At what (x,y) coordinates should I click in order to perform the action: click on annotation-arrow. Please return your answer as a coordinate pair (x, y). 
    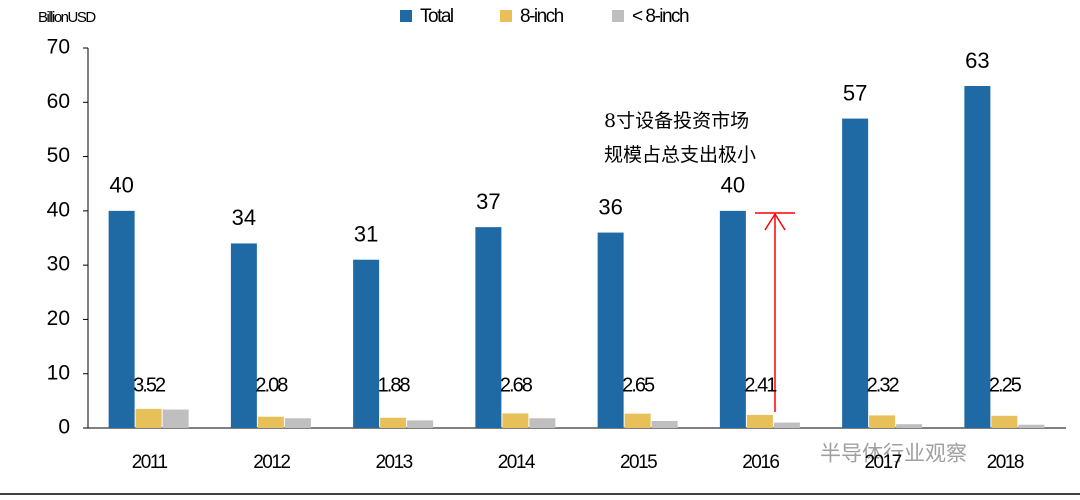
    Looking at the image, I should click on (775, 312).